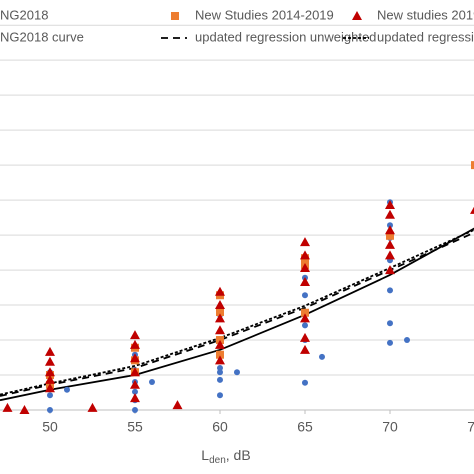 Image resolution: width=474 pixels, height=474 pixels. What do you see at coordinates (24, 14) in the screenshot?
I see `legend-label: NG2018` at bounding box center [24, 14].